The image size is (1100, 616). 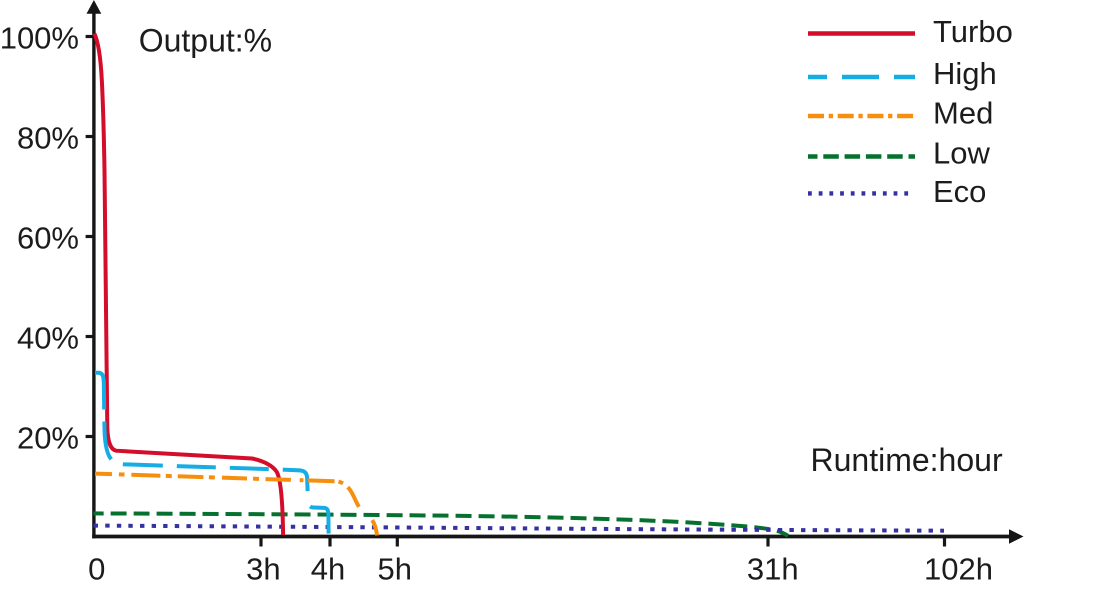 What do you see at coordinates (48, 138) in the screenshot?
I see `svg-text: 80%` at bounding box center [48, 138].